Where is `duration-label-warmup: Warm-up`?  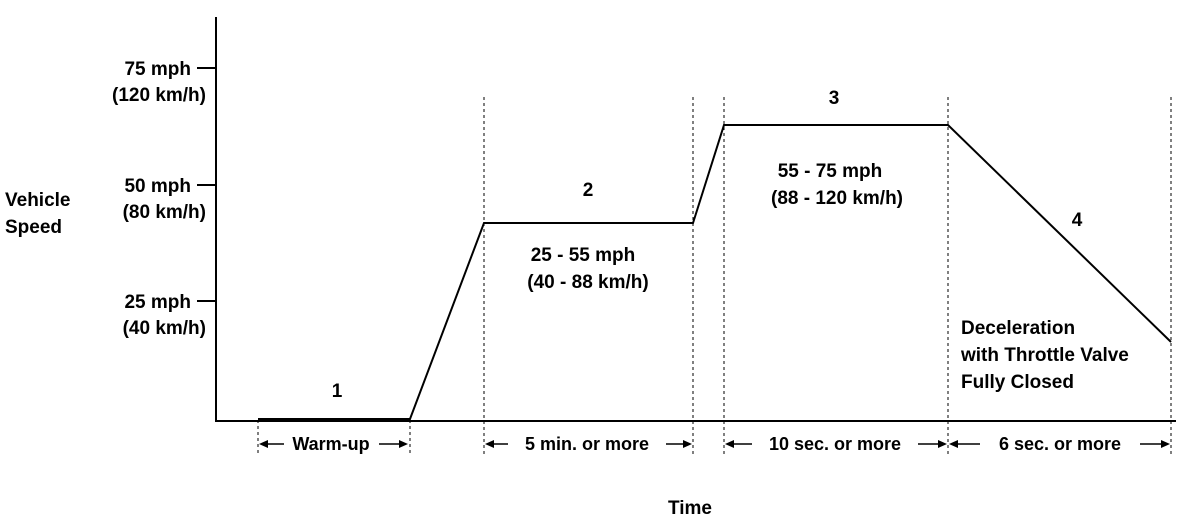 duration-label-warmup: Warm-up is located at coordinates (330, 444).